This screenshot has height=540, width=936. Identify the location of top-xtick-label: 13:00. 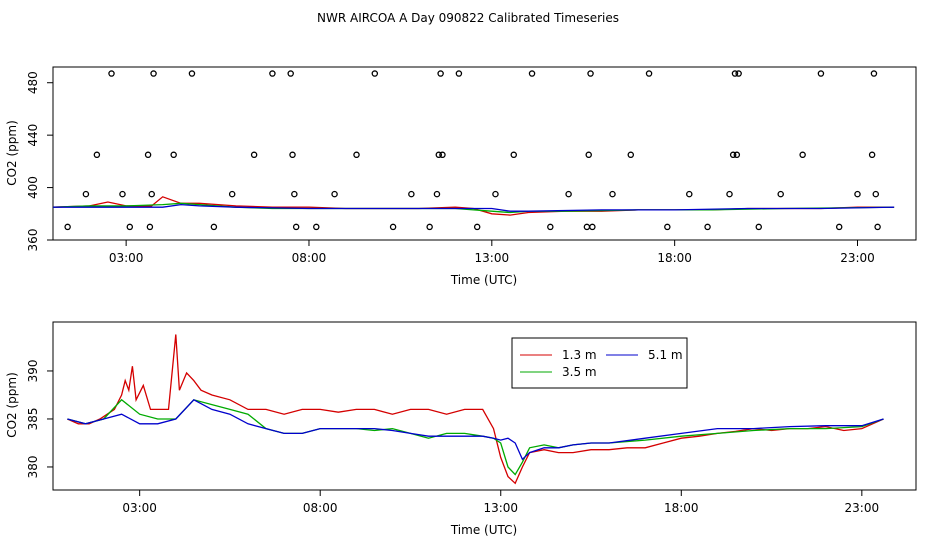
(492, 258).